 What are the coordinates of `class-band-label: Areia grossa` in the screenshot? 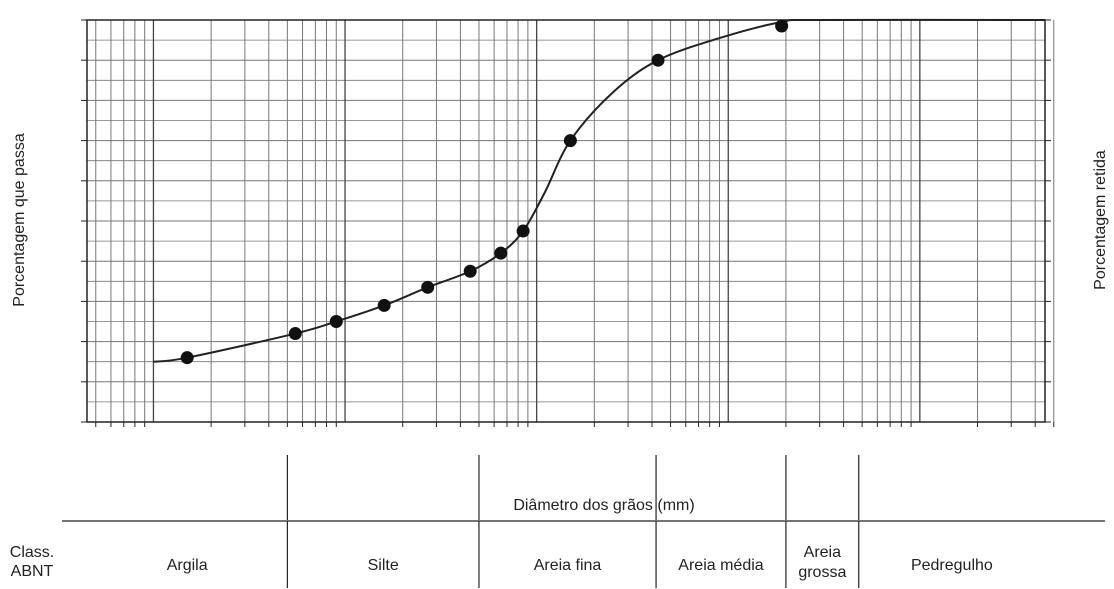 It's located at (822, 562).